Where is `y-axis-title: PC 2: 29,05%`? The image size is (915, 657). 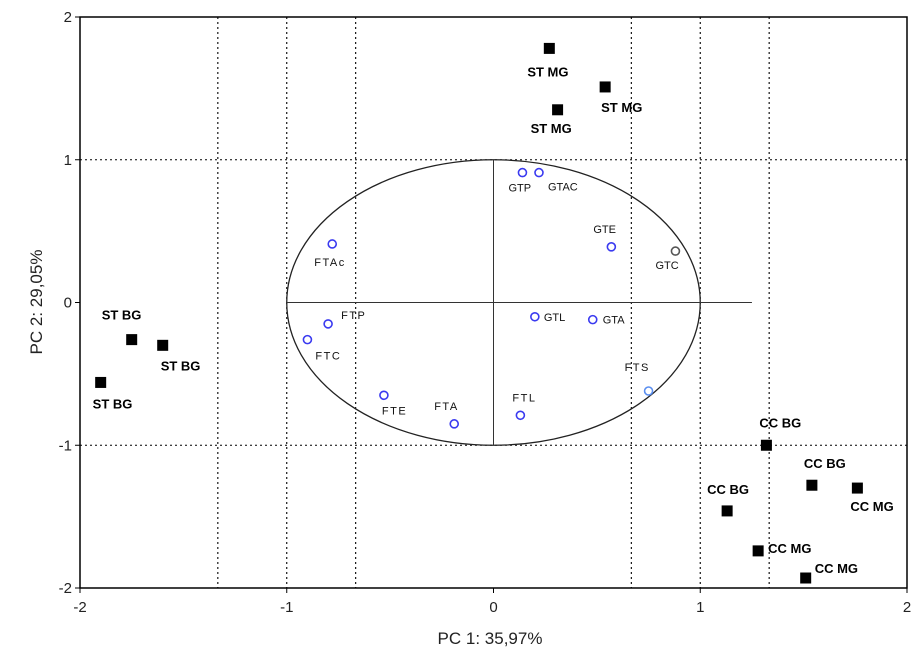
y-axis-title: PC 2: 29,05% is located at coordinates (36, 302).